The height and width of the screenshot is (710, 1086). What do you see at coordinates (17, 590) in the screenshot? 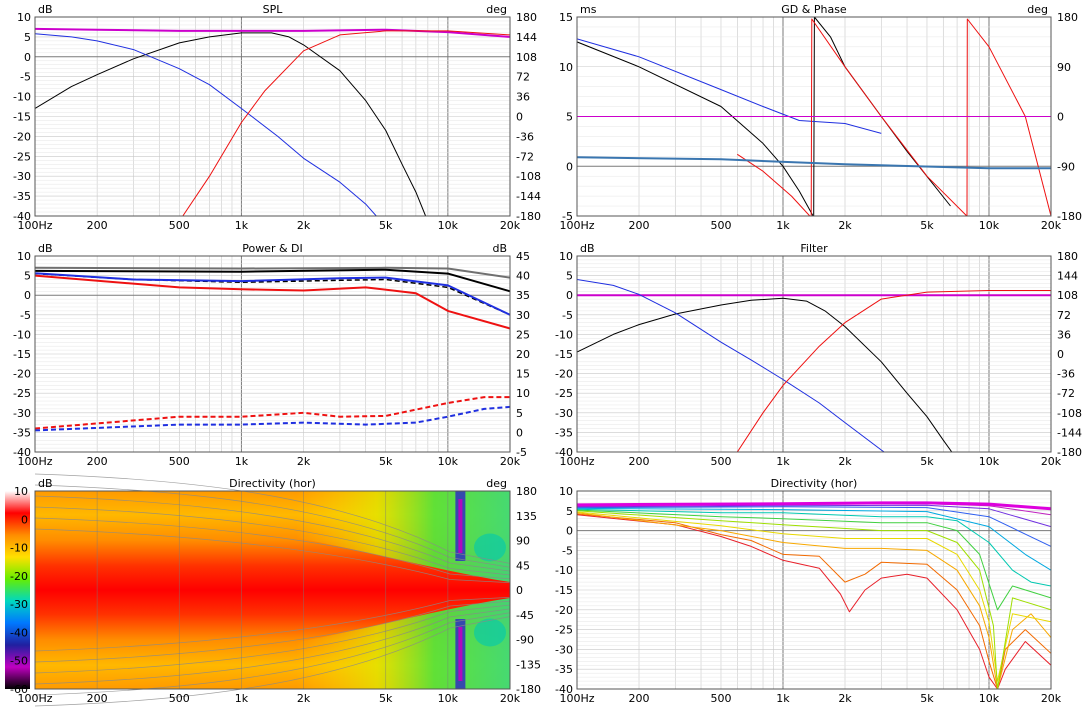
I see `color-scale-bar` at bounding box center [17, 590].